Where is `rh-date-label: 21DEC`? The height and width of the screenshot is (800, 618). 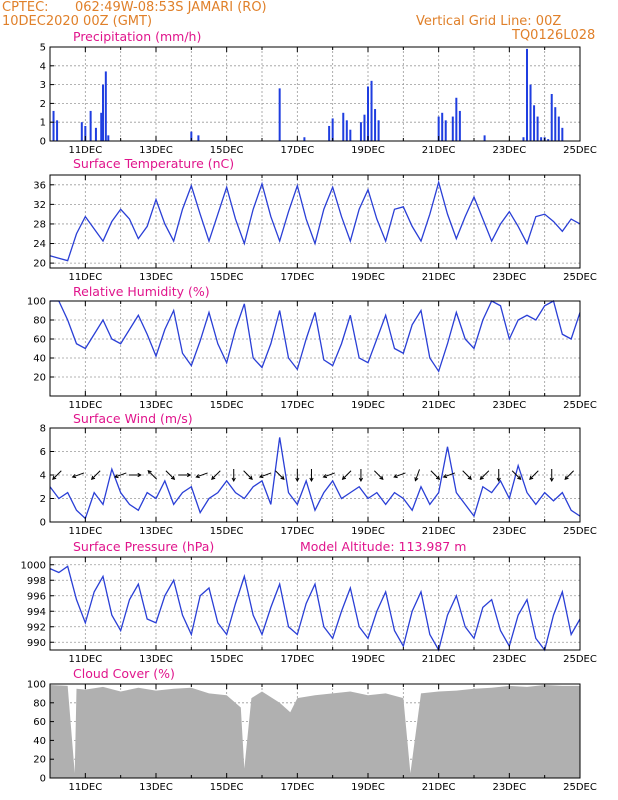 rh-date-label: 21DEC is located at coordinates (439, 405).